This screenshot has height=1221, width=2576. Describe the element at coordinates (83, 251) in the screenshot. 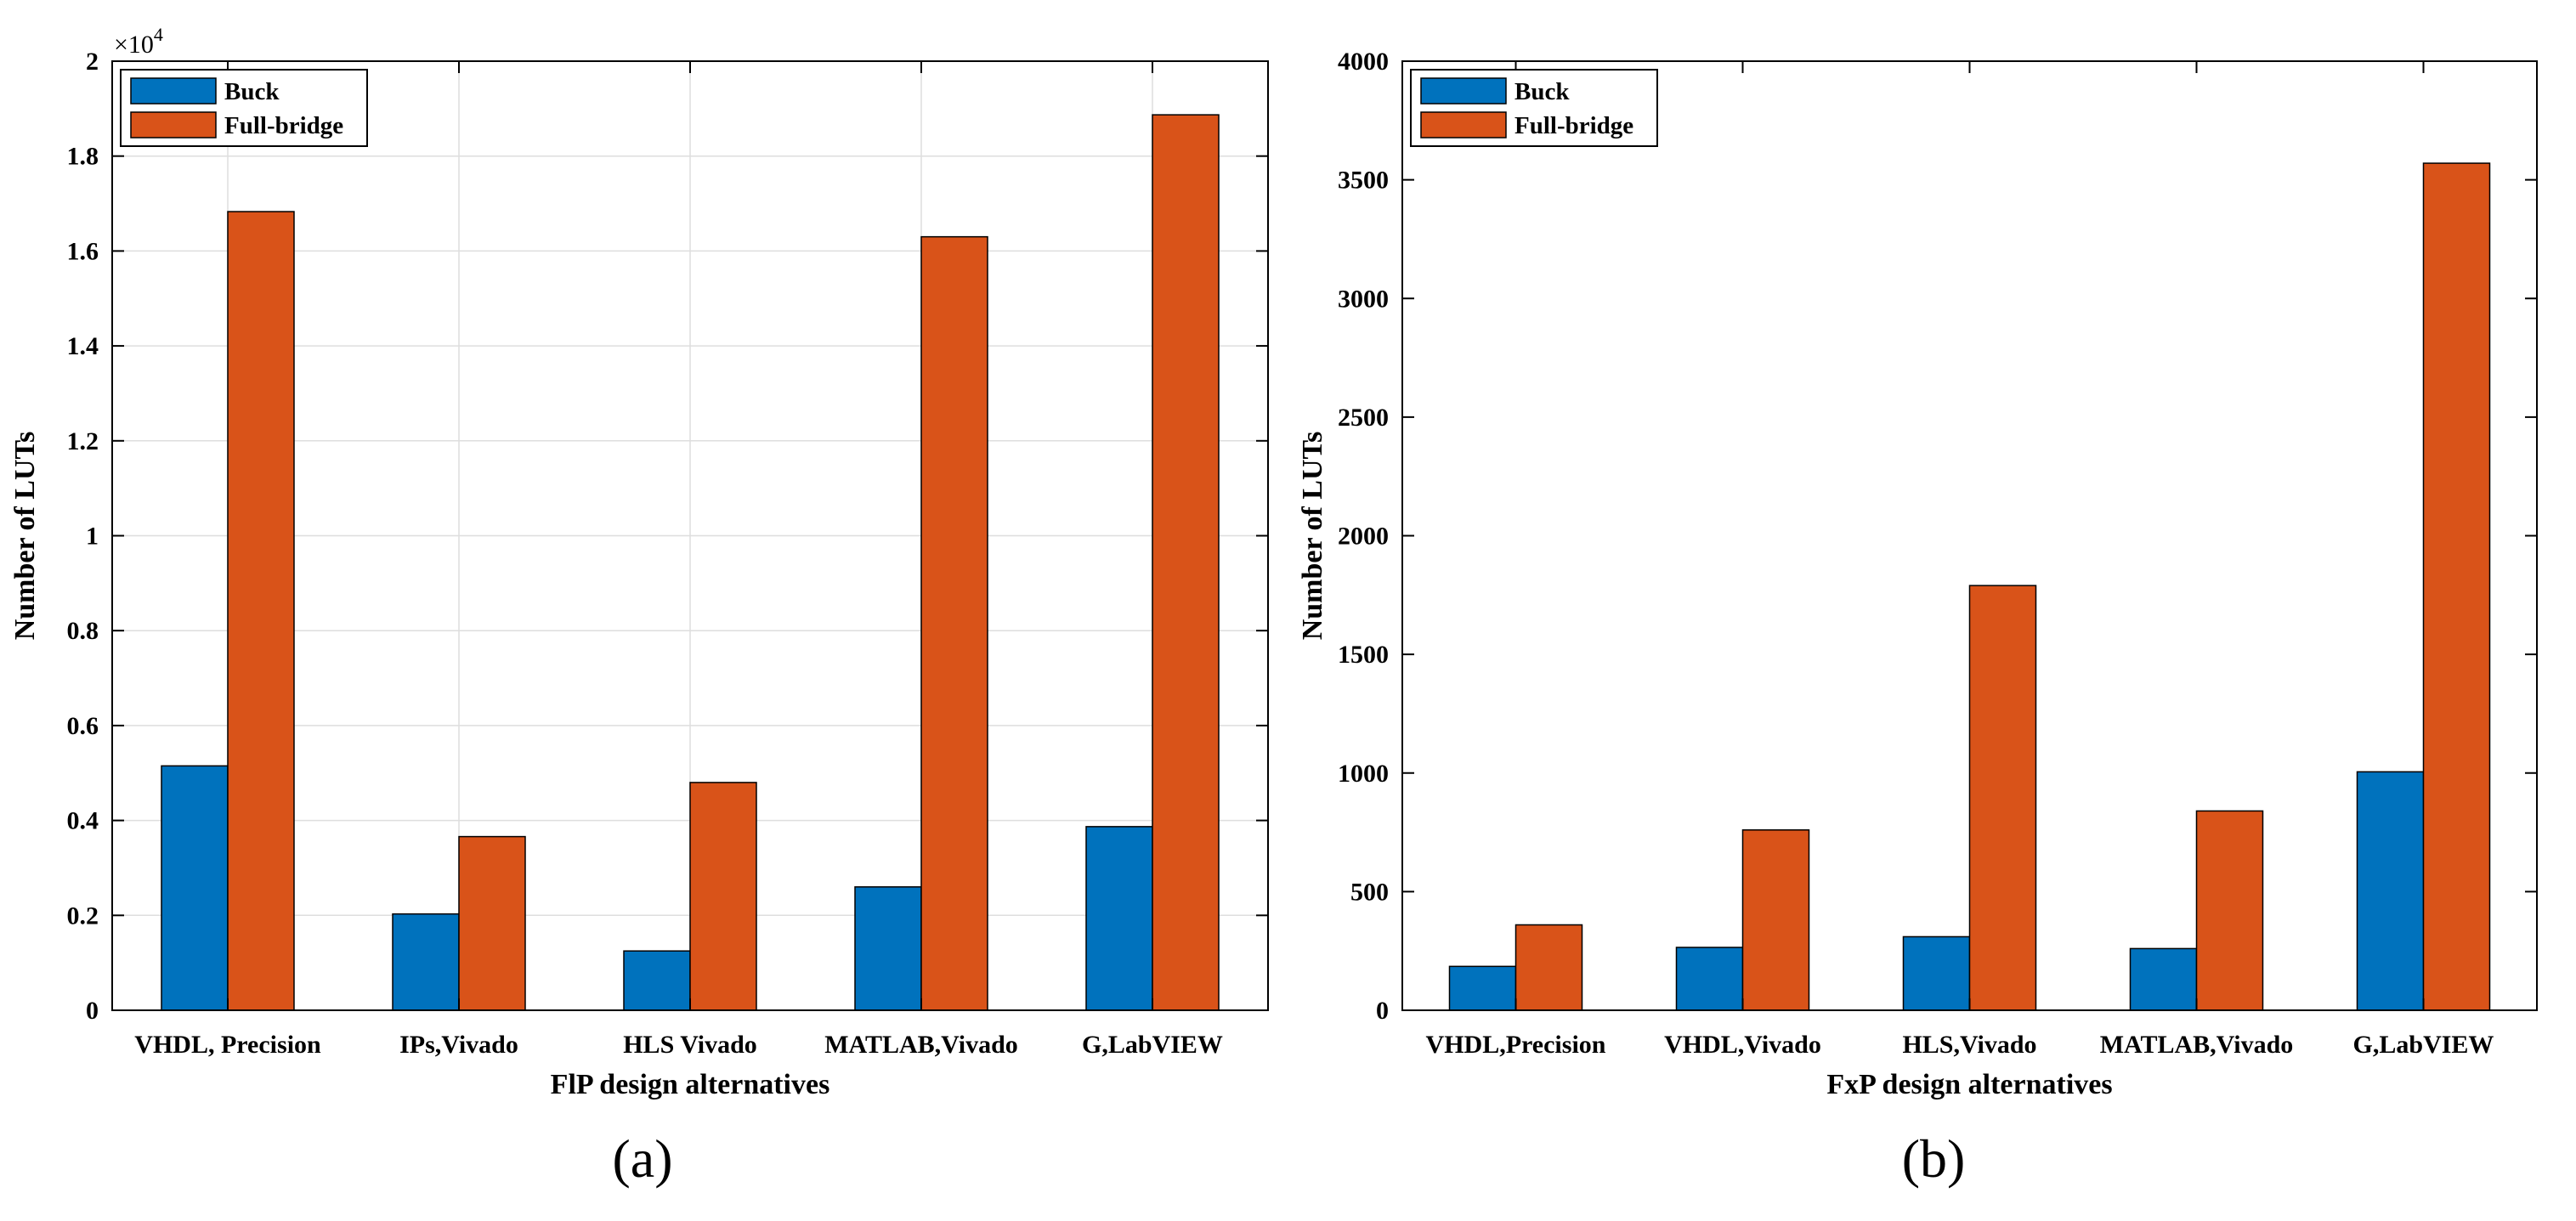

I see `y-tick-label: 1.6` at that location.